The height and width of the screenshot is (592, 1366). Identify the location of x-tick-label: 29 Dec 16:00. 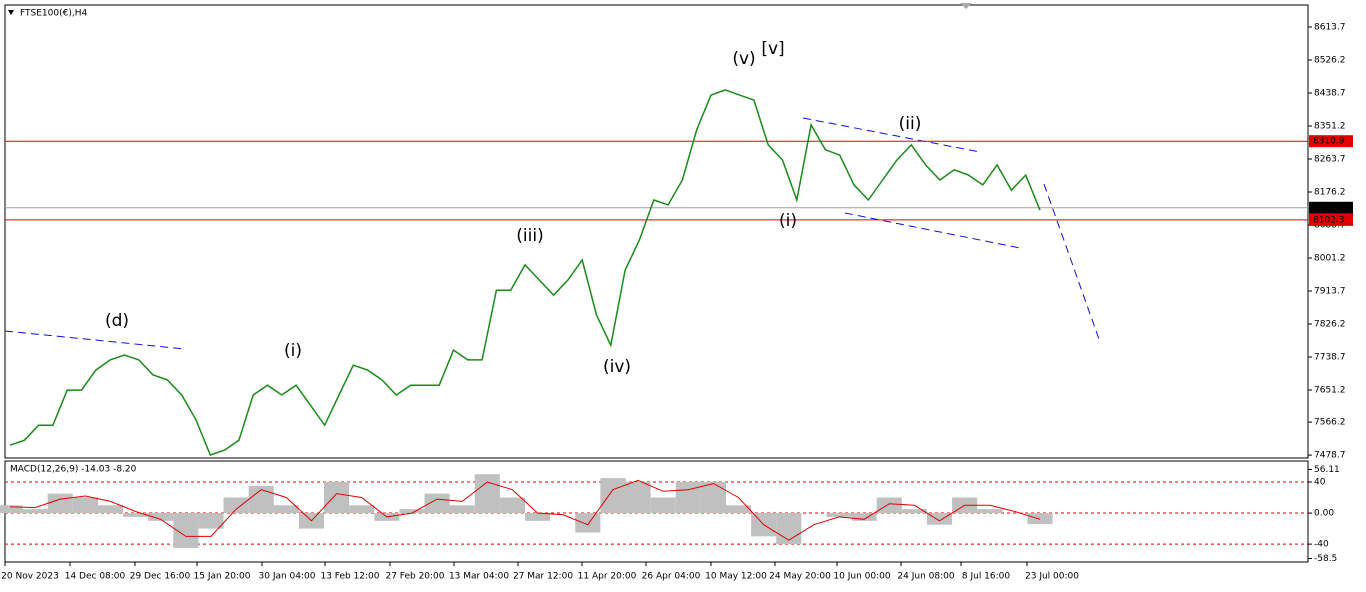
(160, 577).